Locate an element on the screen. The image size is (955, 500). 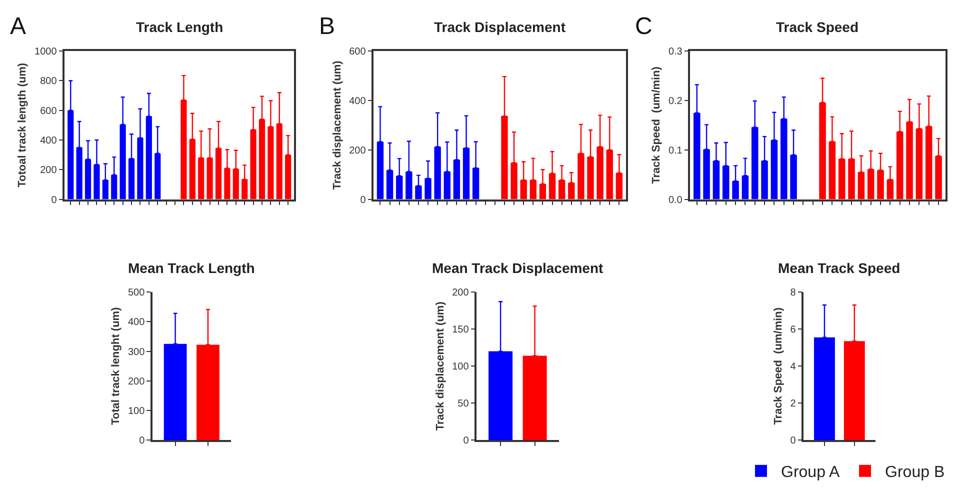
chart-title: Track Length is located at coordinates (180, 27).